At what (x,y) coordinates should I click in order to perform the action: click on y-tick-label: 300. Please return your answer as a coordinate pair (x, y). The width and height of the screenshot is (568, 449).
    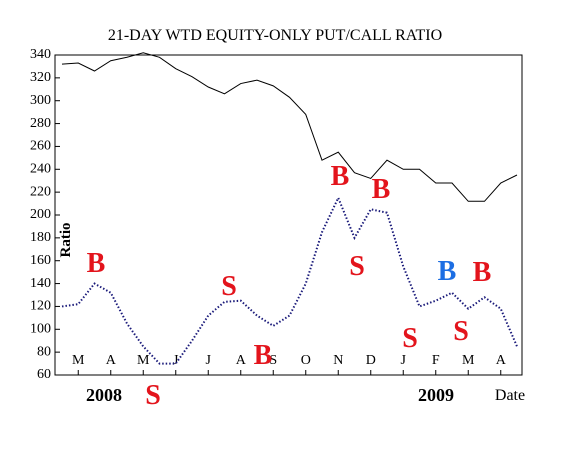
    Looking at the image, I should click on (40, 100).